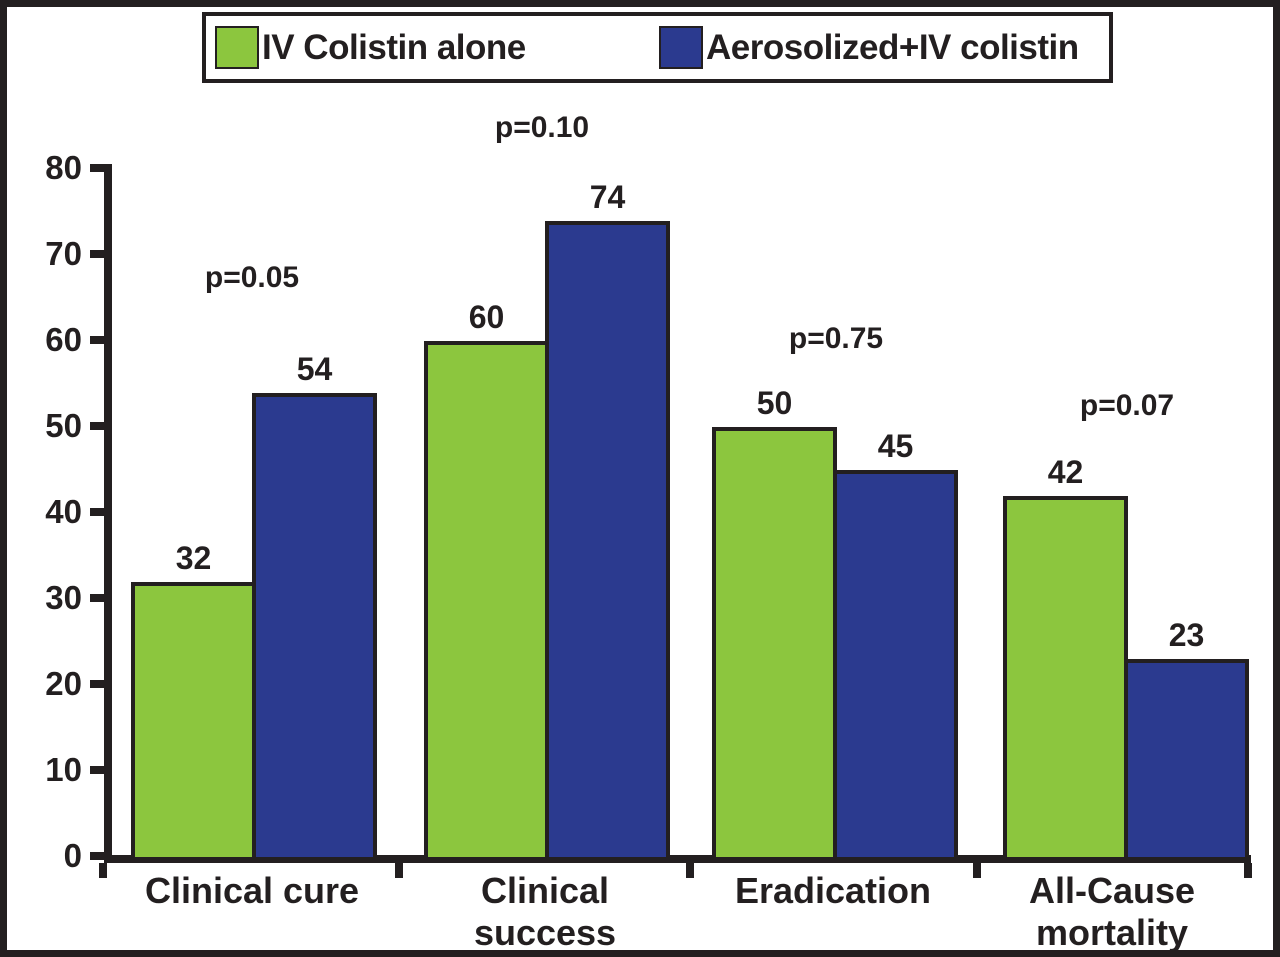 The width and height of the screenshot is (1280, 957). Describe the element at coordinates (193, 558) in the screenshot. I see `bar-value-label-clinical-cure-0: 32` at that location.